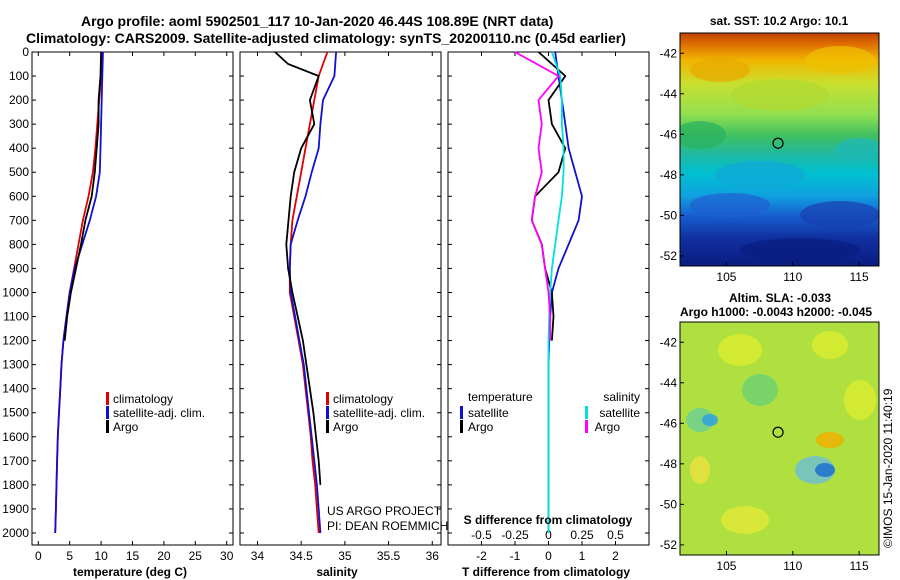 The height and width of the screenshot is (580, 900). What do you see at coordinates (546, 572) in the screenshot?
I see `t-difference-x-label: T difference from climatology` at bounding box center [546, 572].